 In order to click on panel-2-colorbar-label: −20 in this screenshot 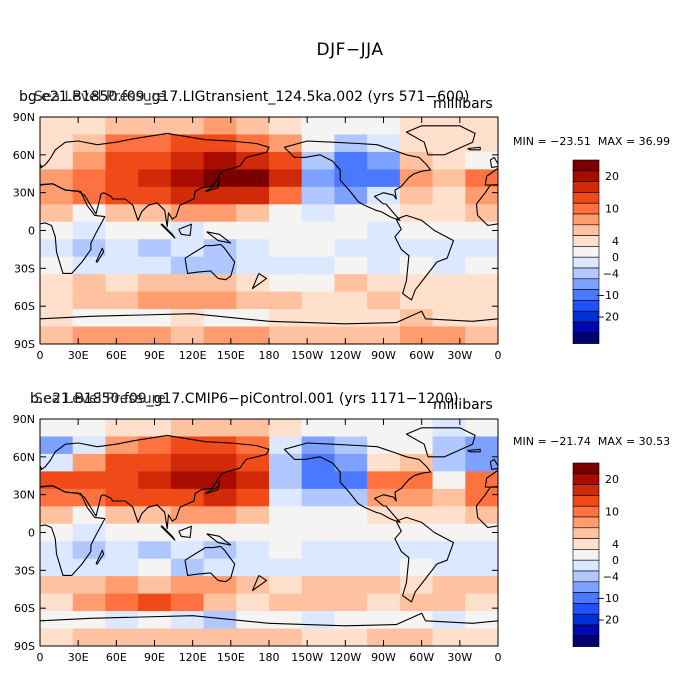, I will do `click(607, 620)`.